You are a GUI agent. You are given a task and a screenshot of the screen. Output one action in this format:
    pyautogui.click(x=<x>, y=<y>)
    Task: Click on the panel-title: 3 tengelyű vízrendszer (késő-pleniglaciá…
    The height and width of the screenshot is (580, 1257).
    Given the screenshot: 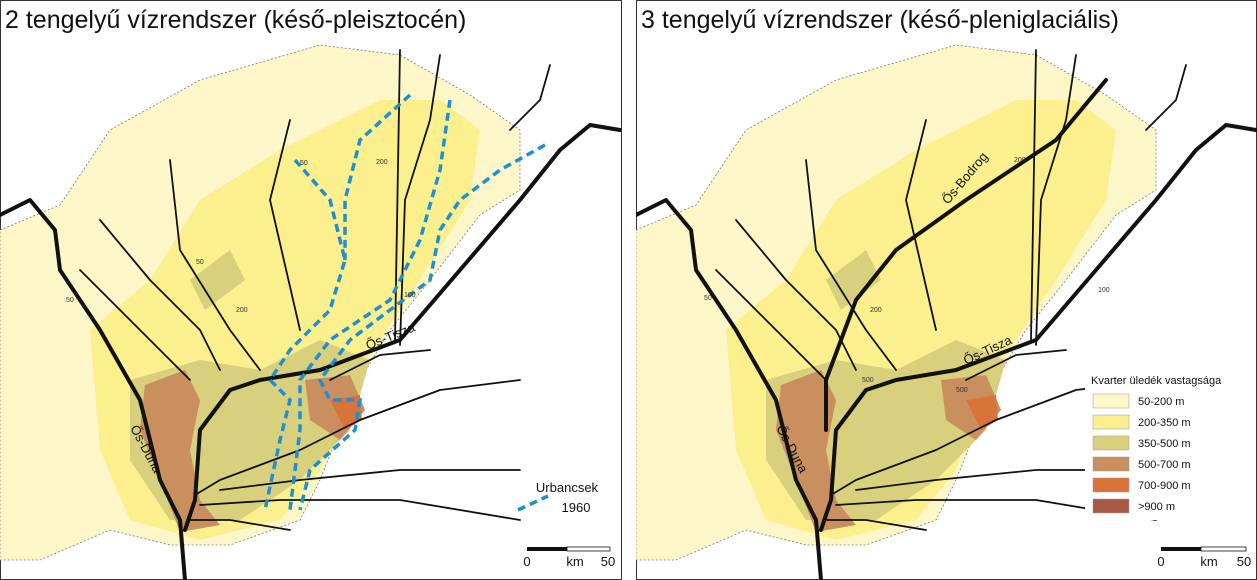 What is the action you would take?
    pyautogui.click(x=880, y=20)
    